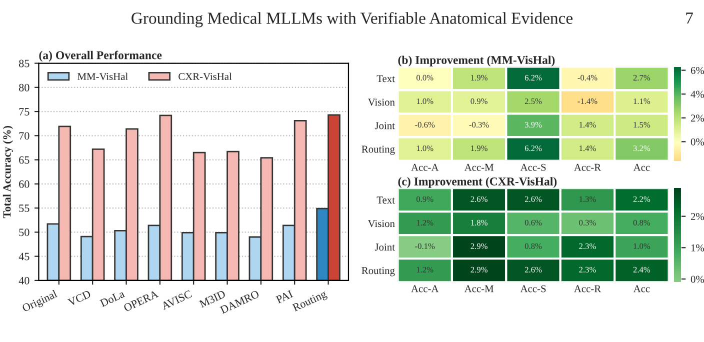 The height and width of the screenshot is (342, 704). What do you see at coordinates (24, 280) in the screenshot?
I see `y-tick-label: 40` at bounding box center [24, 280].